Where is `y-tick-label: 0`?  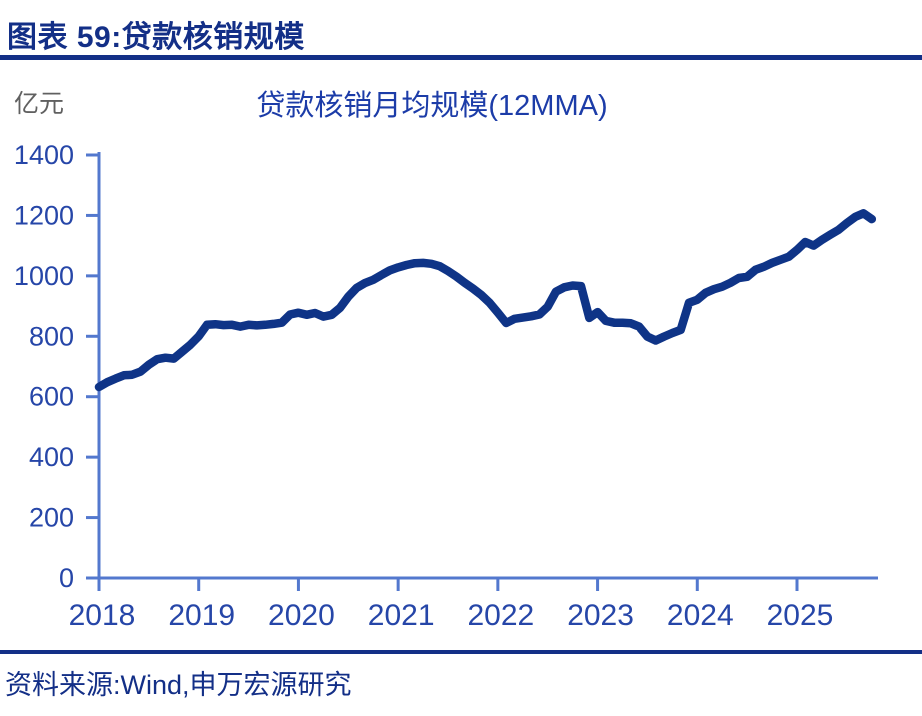
y-tick-label: 0 is located at coordinates (66, 578).